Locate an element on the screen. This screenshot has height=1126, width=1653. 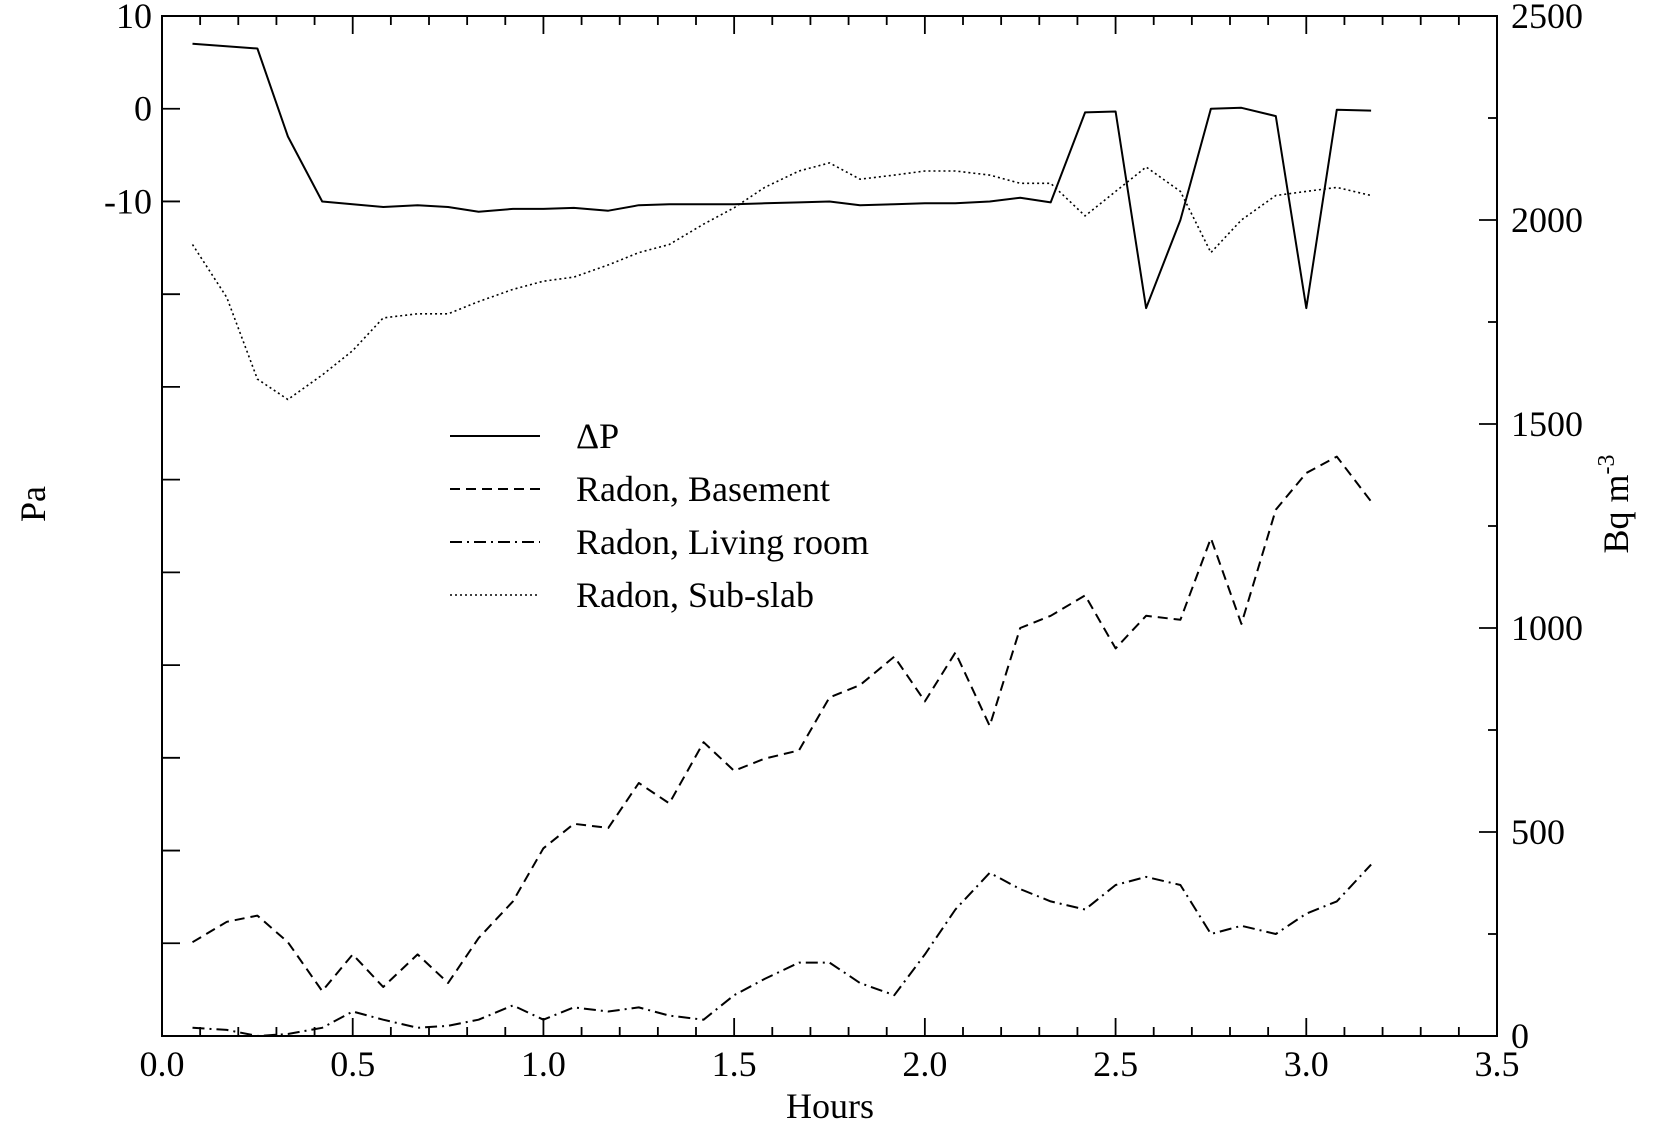
y-axis-right-label: Bq m-3 is located at coordinates (1615, 503).